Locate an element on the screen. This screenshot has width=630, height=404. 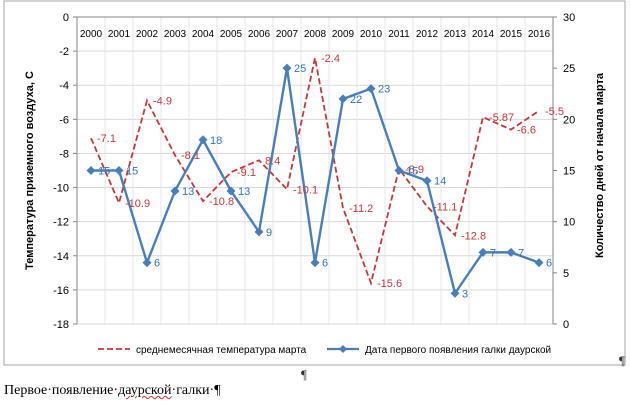
temperature-data-label: -11.2 is located at coordinates (361, 209).